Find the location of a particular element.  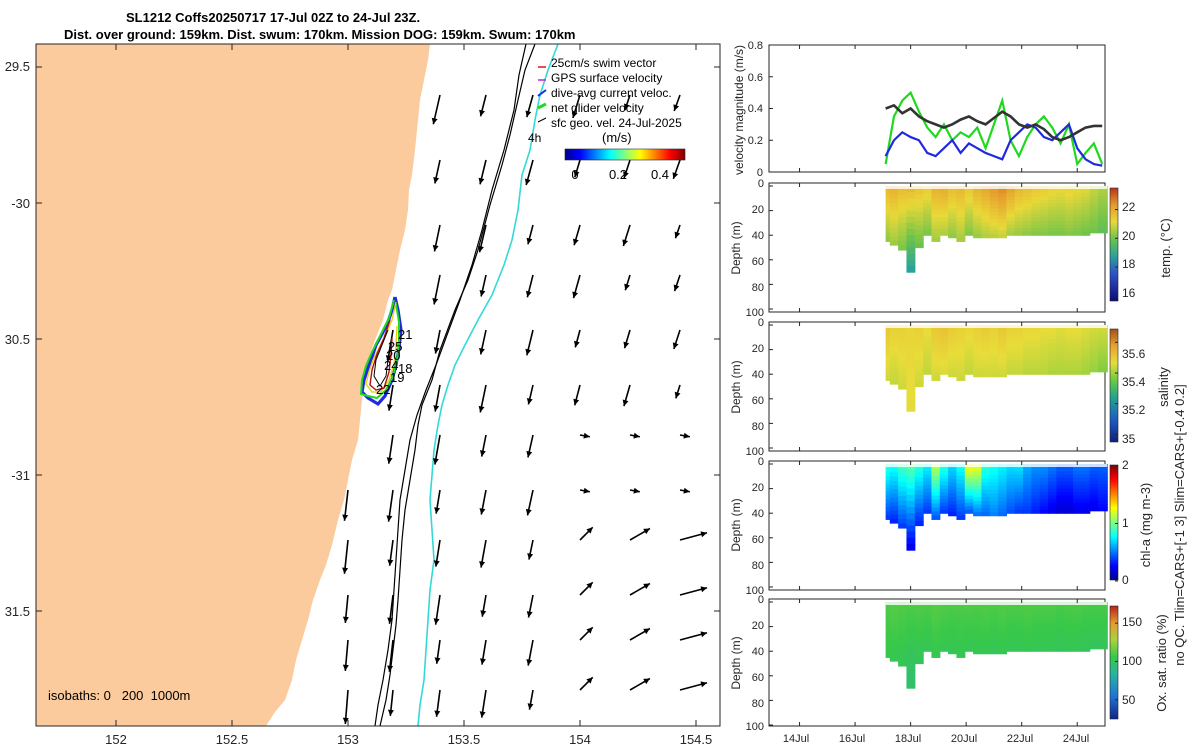

depth-tick-label: 100 is located at coordinates (755, 452).